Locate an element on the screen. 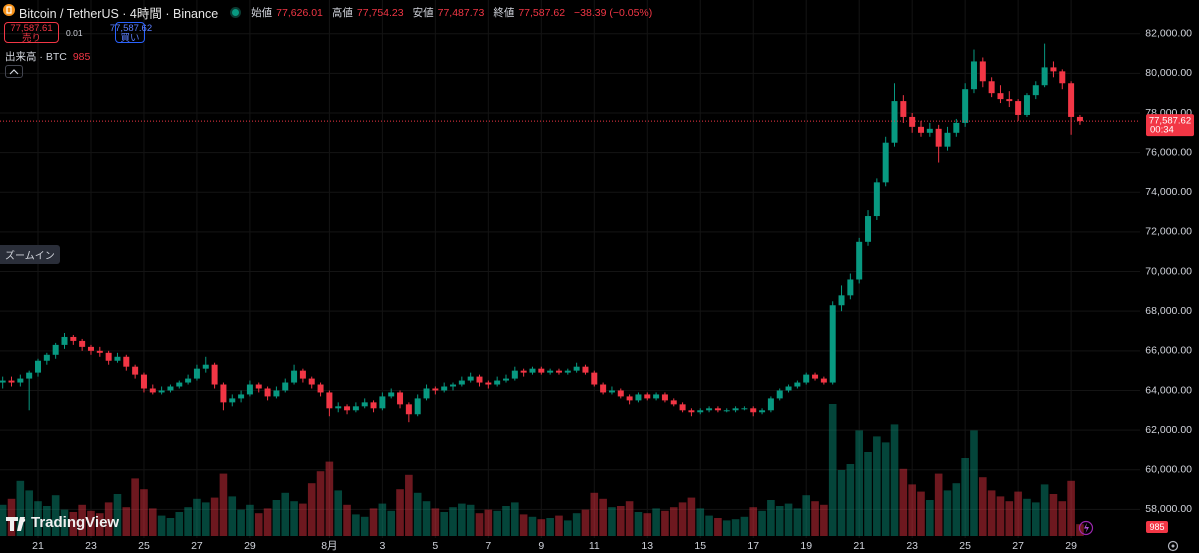 Image resolution: width=1199 pixels, height=553 pixels. y-tick-label: 66,000.00 is located at coordinates (1168, 351).